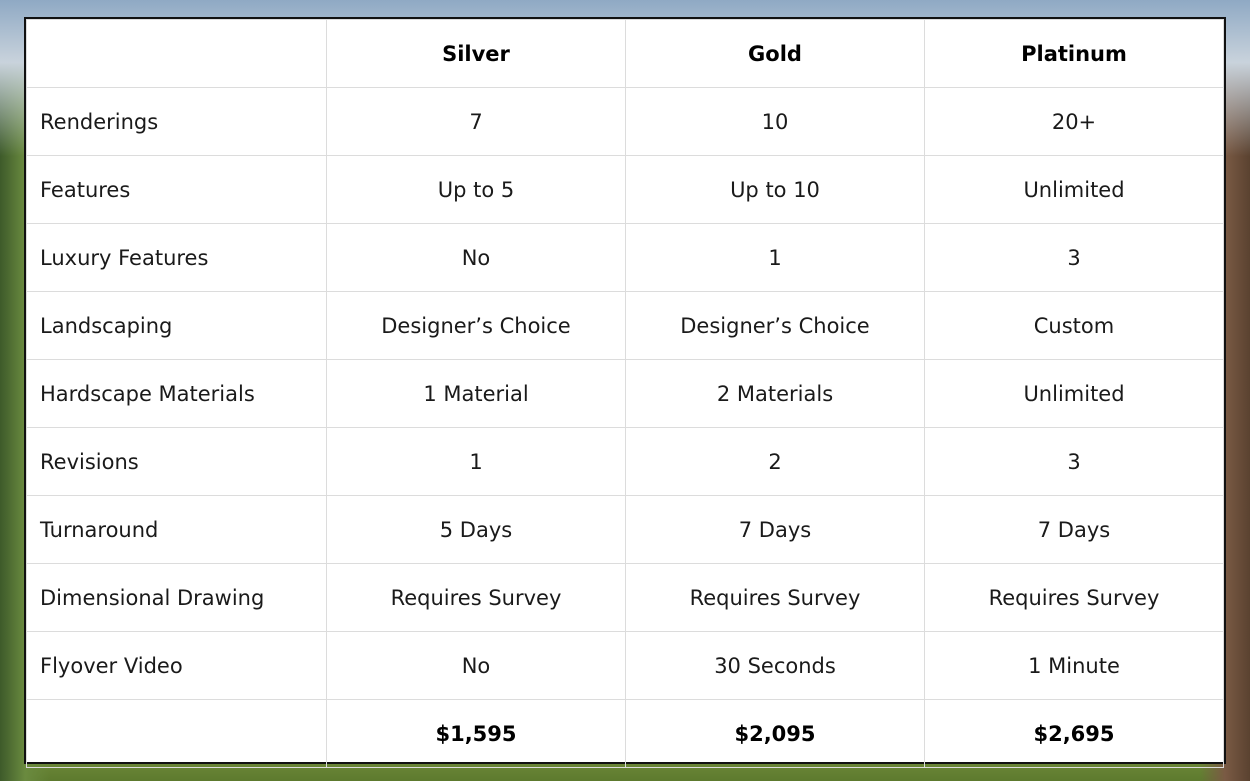  What do you see at coordinates (176, 597) in the screenshot?
I see `feature-label: Dimensional Drawing` at bounding box center [176, 597].